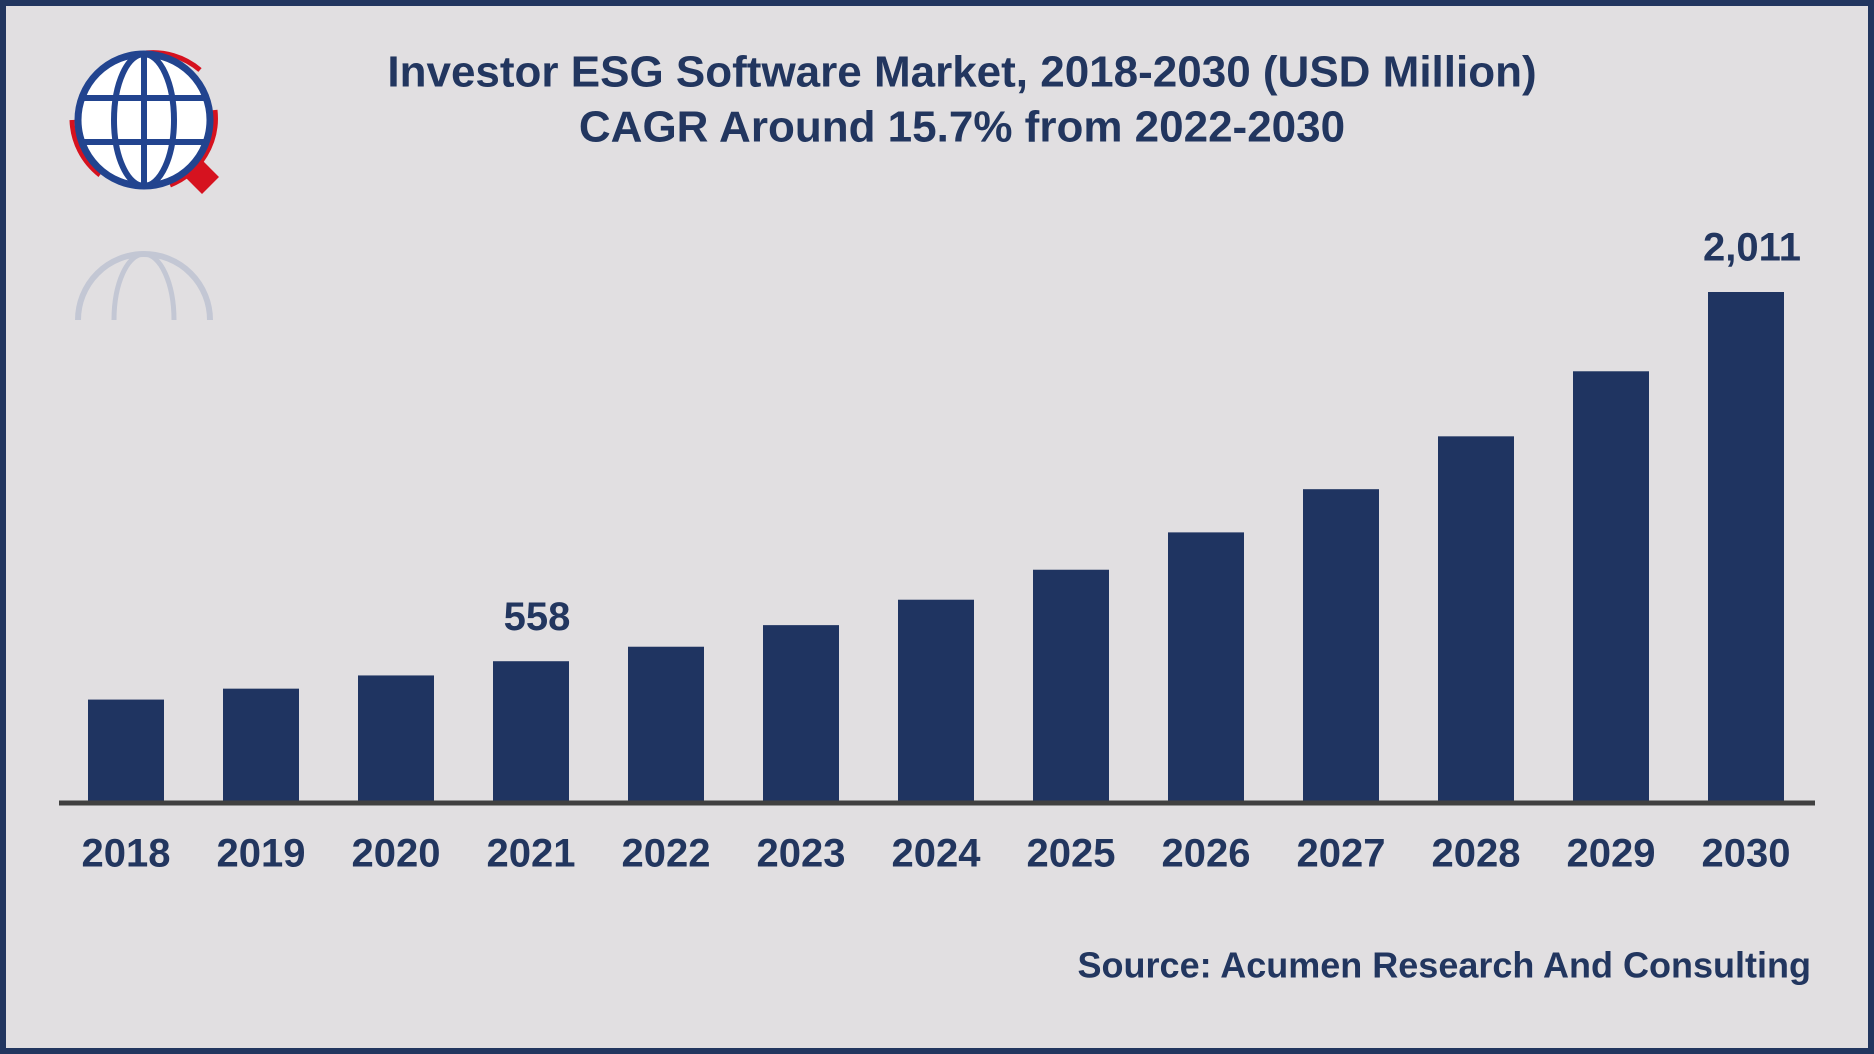 This screenshot has width=1874, height=1054. What do you see at coordinates (1611, 854) in the screenshot?
I see `x-tick-label: 2029` at bounding box center [1611, 854].